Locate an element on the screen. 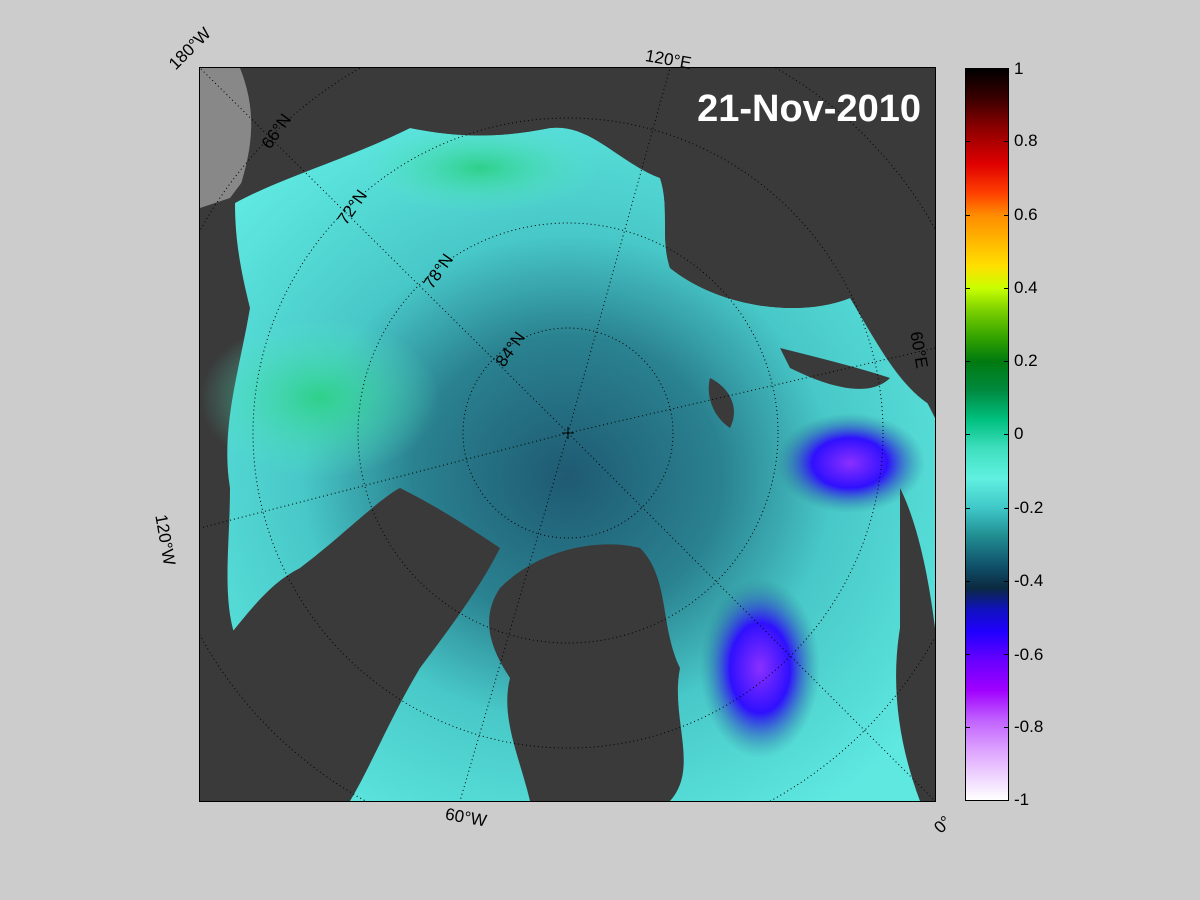 This screenshot has height=900, width=1200. lon-label-0: 0° is located at coordinates (943, 825).